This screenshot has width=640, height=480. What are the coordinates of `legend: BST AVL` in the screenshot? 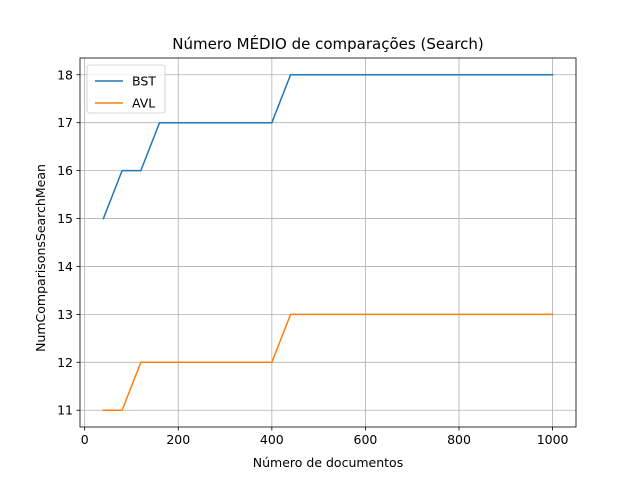 It's located at (126, 89).